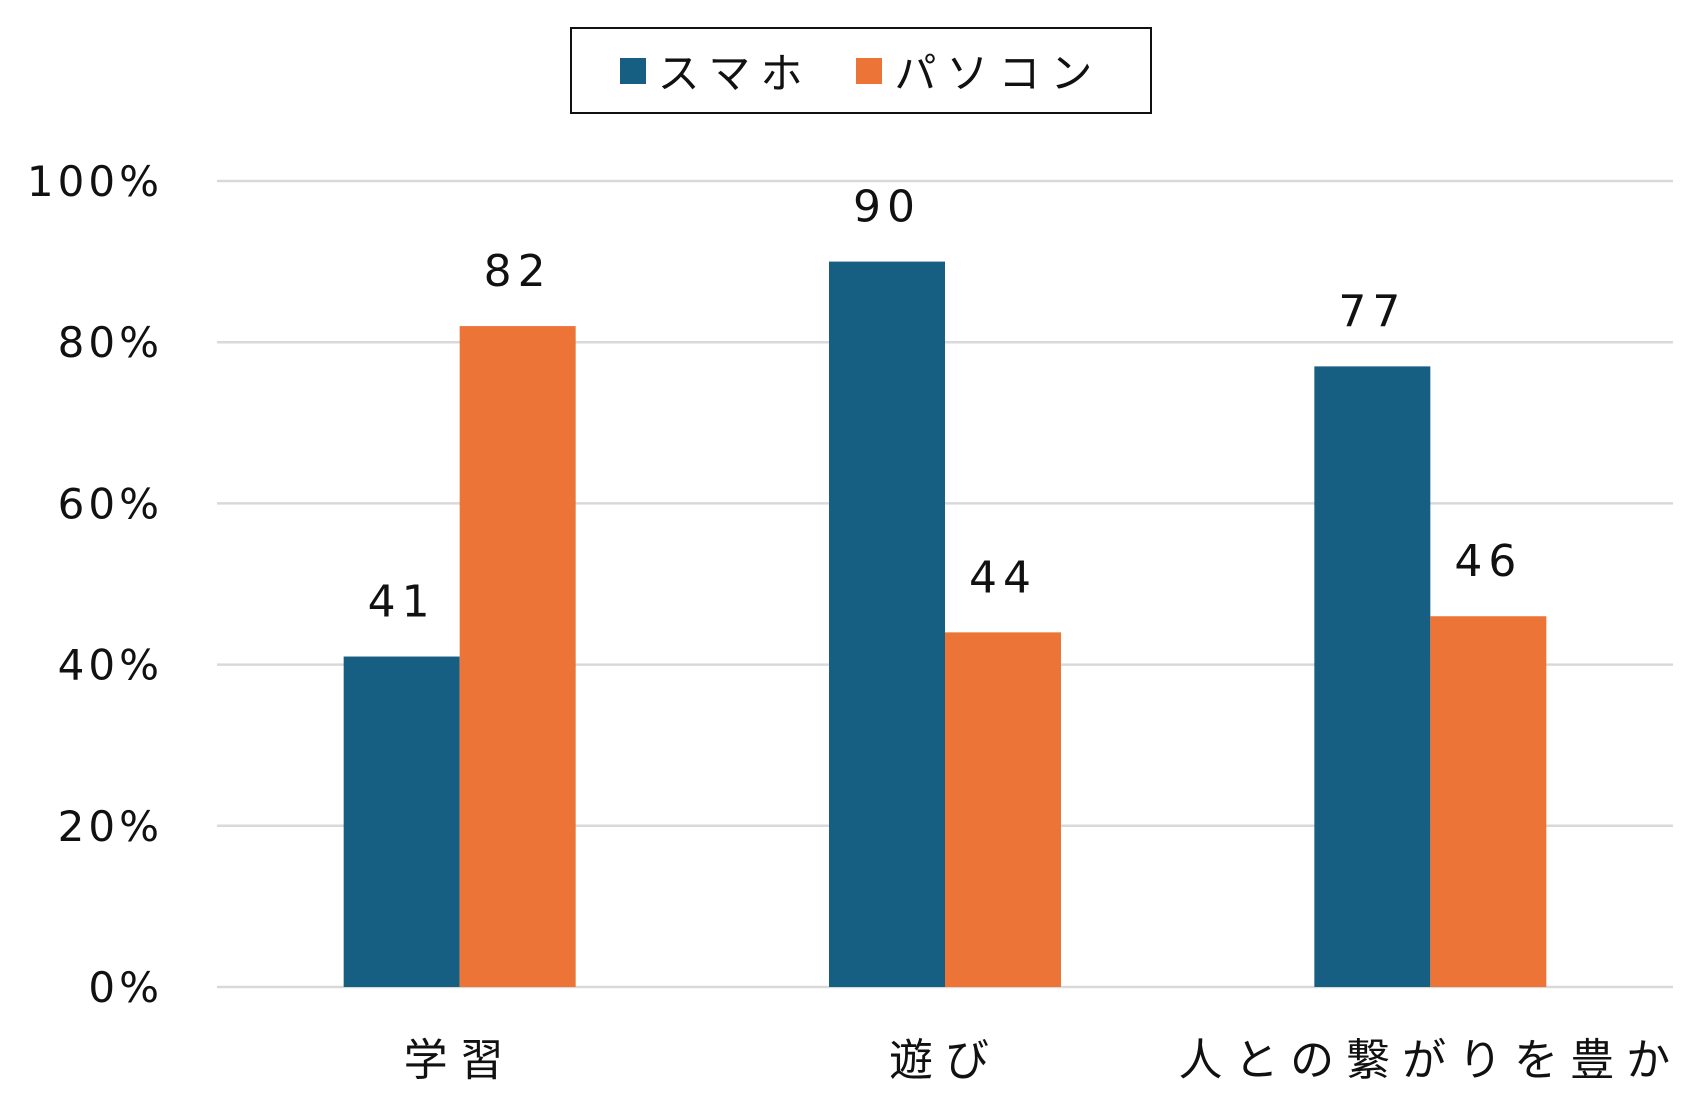  Describe the element at coordinates (887, 207) in the screenshot. I see `data-label: 90` at that location.